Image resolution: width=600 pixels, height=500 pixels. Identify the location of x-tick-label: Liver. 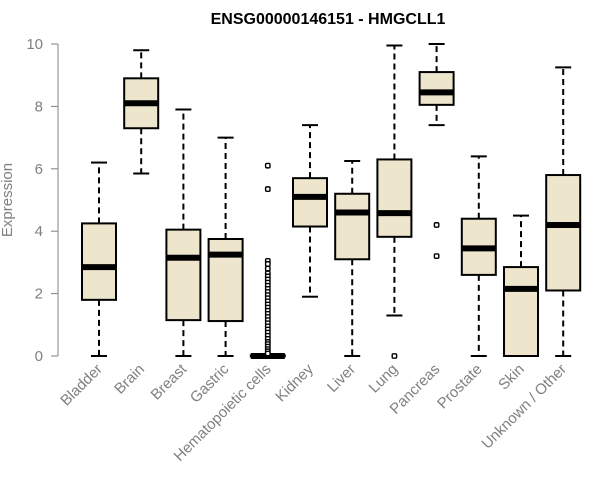
(341, 378).